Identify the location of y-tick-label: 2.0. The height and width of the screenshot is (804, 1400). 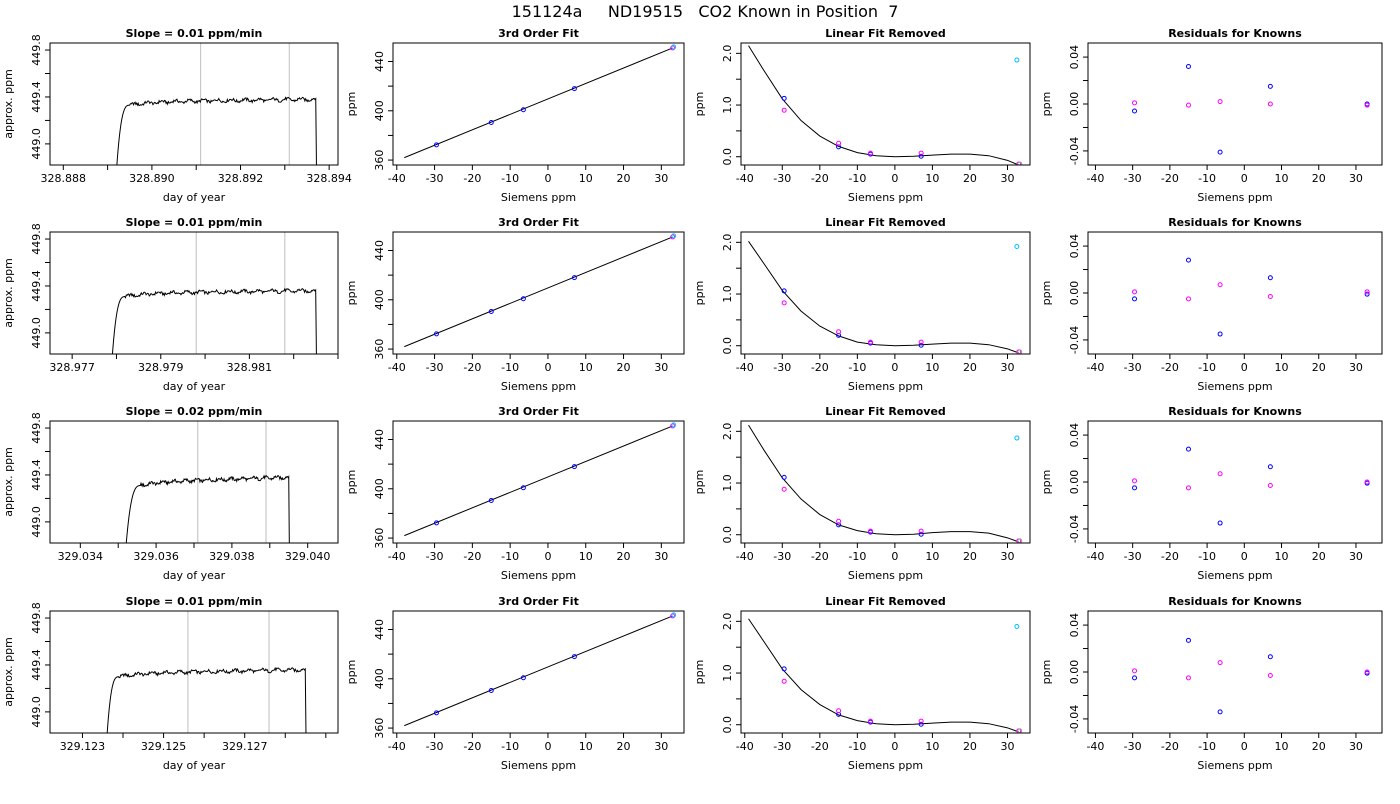
(727, 432).